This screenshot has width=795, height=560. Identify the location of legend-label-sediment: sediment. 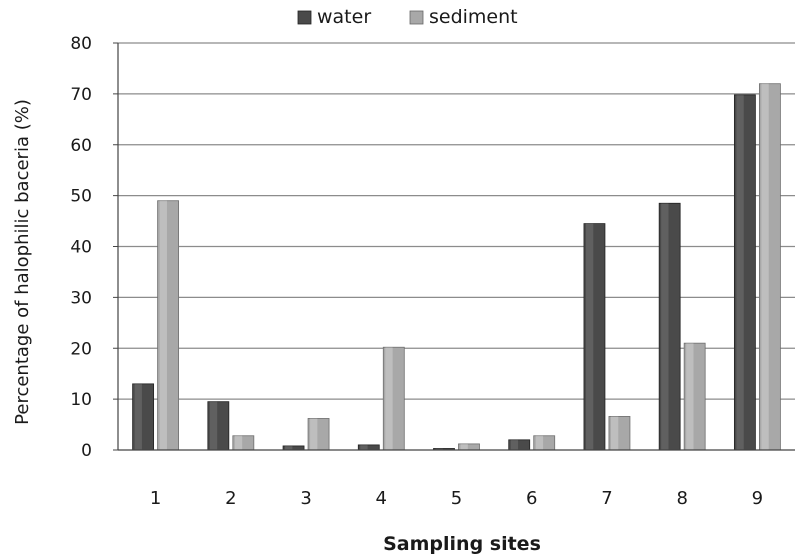
(473, 17).